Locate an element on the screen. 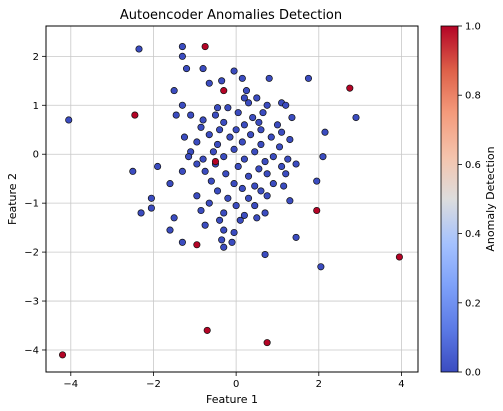 This screenshot has height=411, width=503. x-tick-label: −4 is located at coordinates (70, 384).